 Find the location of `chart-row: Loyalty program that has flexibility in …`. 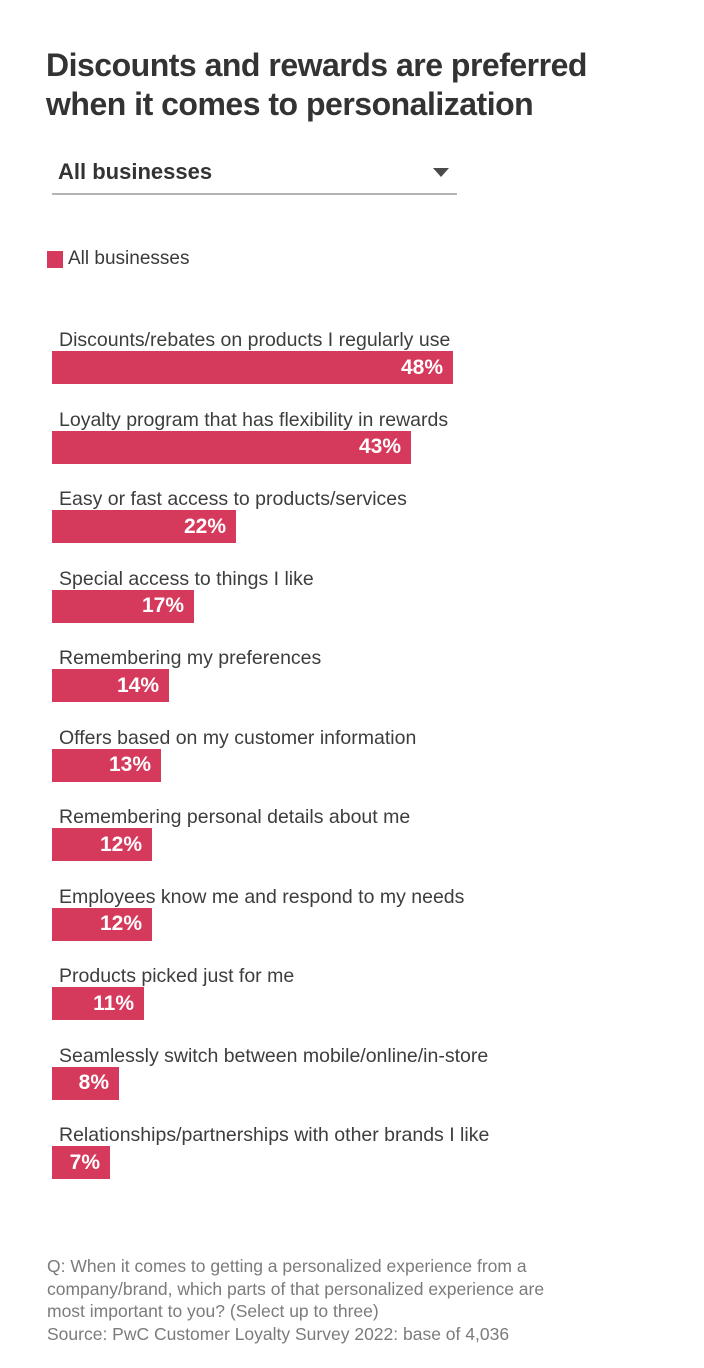

chart-row: Loyalty program that has flexibility in … is located at coordinates (378, 436).